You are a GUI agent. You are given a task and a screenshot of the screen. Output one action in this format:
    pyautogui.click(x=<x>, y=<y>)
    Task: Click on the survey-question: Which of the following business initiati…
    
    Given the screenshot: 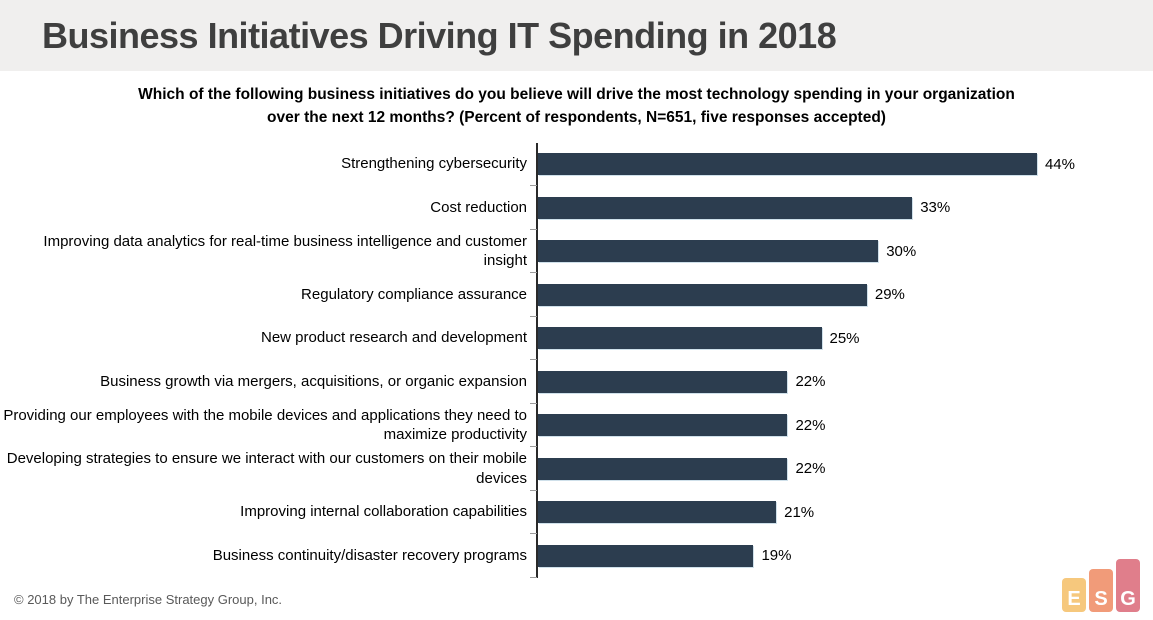 What is the action you would take?
    pyautogui.click(x=576, y=106)
    